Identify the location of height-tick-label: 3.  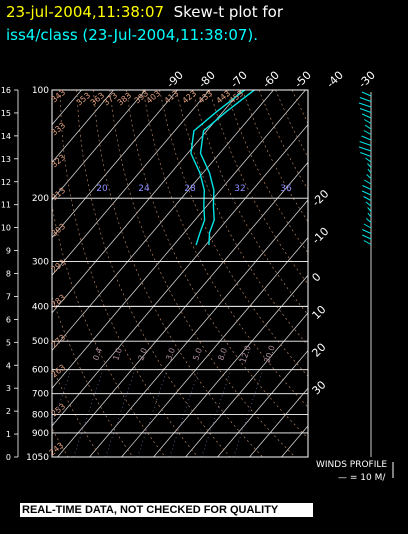
(8, 388).